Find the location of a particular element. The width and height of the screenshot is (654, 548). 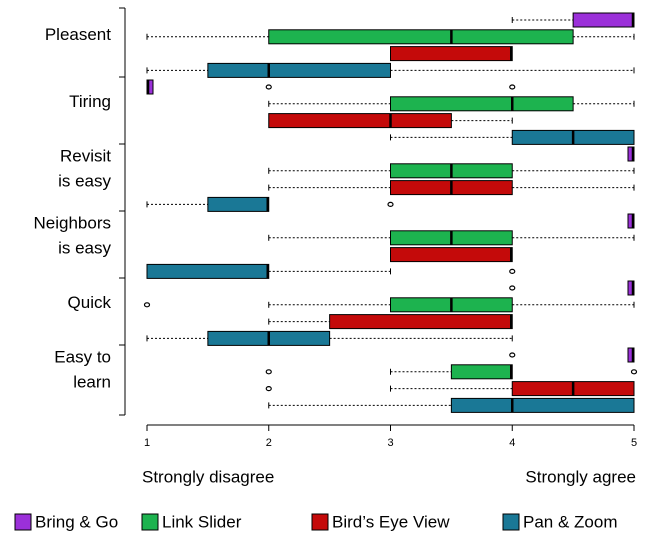

legend-label: Bird’s Eye View is located at coordinates (391, 521).